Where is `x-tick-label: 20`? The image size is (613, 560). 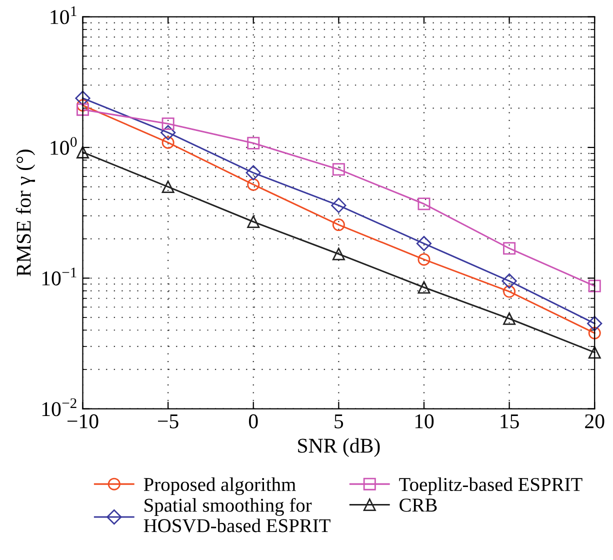 x-tick-label: 20 is located at coordinates (594, 421).